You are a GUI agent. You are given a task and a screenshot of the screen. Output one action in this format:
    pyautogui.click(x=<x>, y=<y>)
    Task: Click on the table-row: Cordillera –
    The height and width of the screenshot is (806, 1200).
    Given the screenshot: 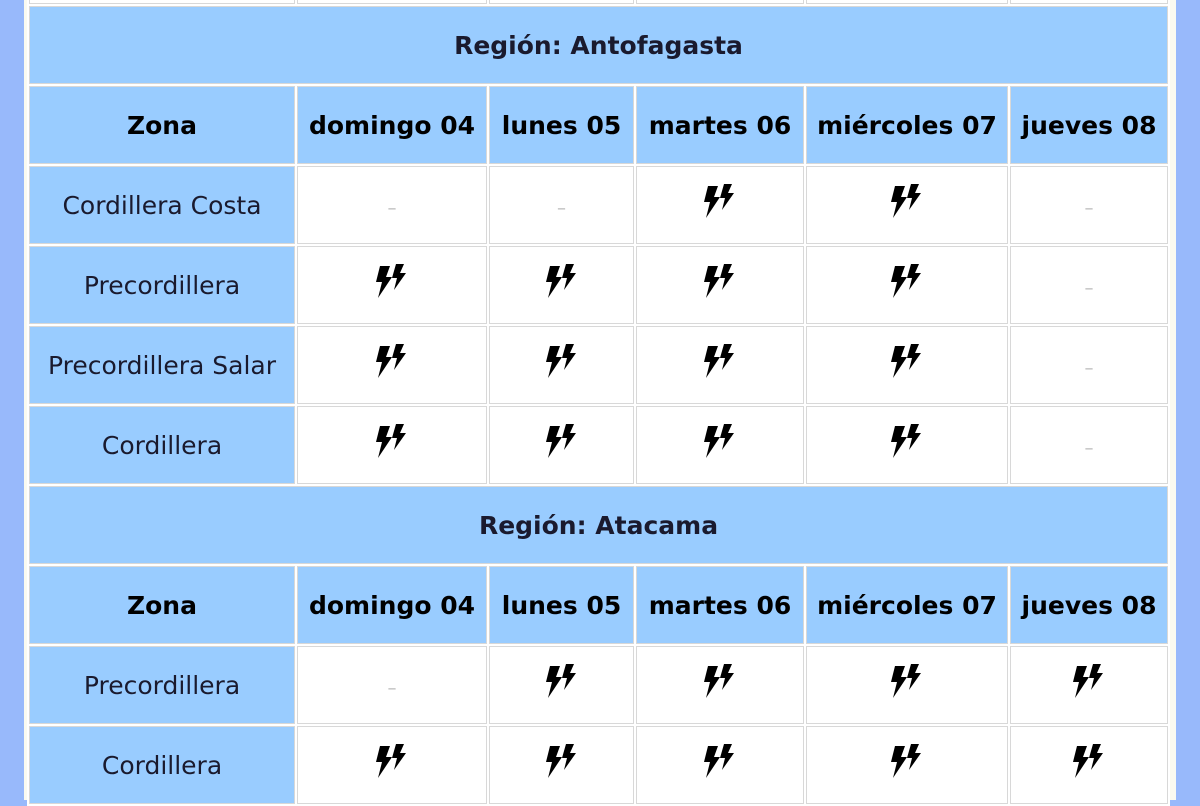 What is the action you would take?
    pyautogui.click(x=598, y=445)
    